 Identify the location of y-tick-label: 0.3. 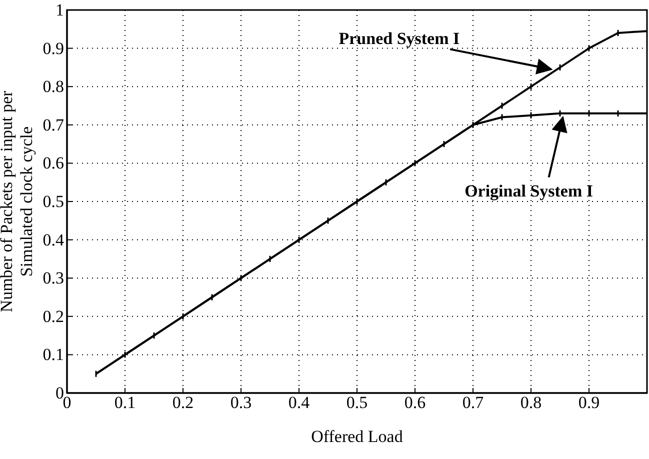
(53, 278).